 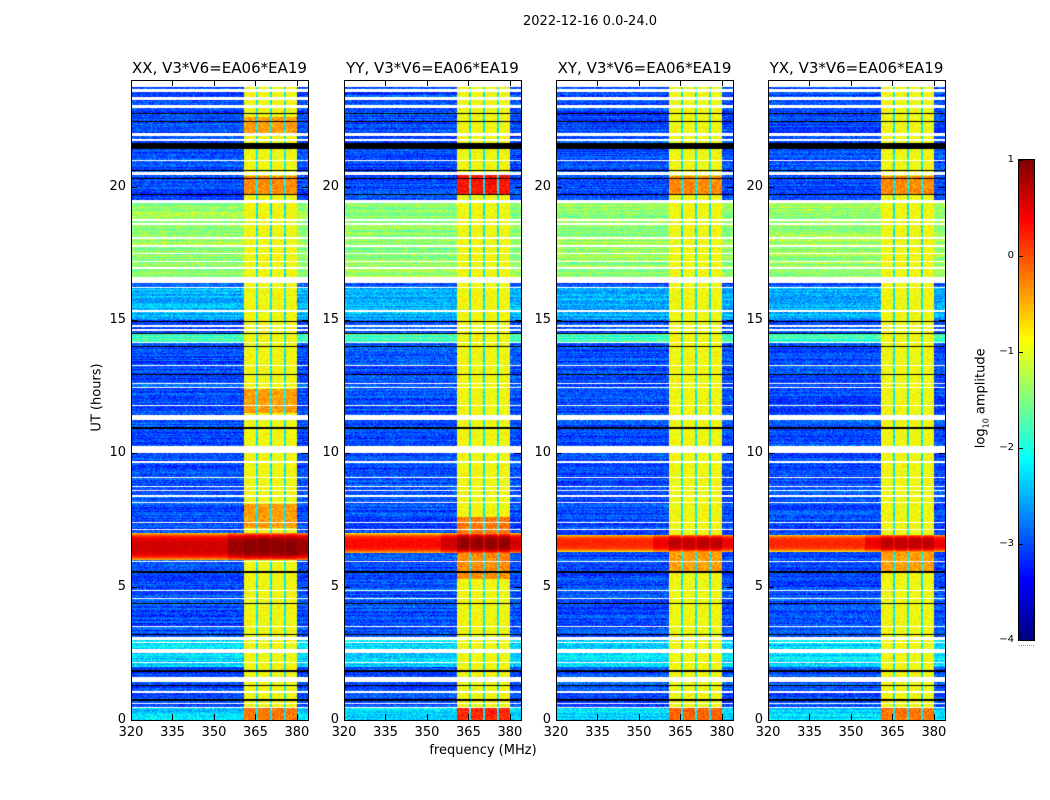 What do you see at coordinates (1006, 447) in the screenshot?
I see `colorbar-tick-label: −2` at bounding box center [1006, 447].